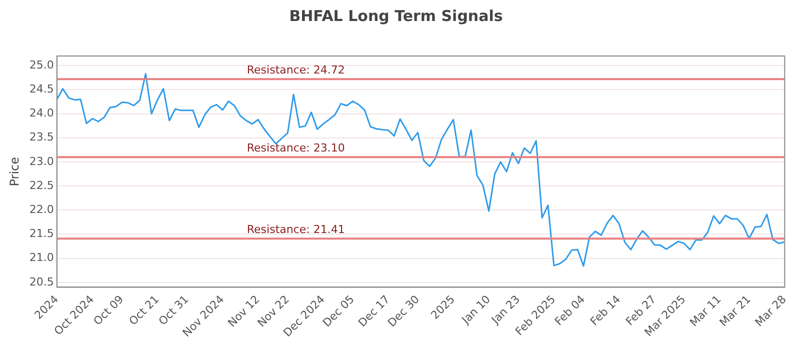  I want to click on chart-title: BHFAL Long Term Signals, so click(396, 15).